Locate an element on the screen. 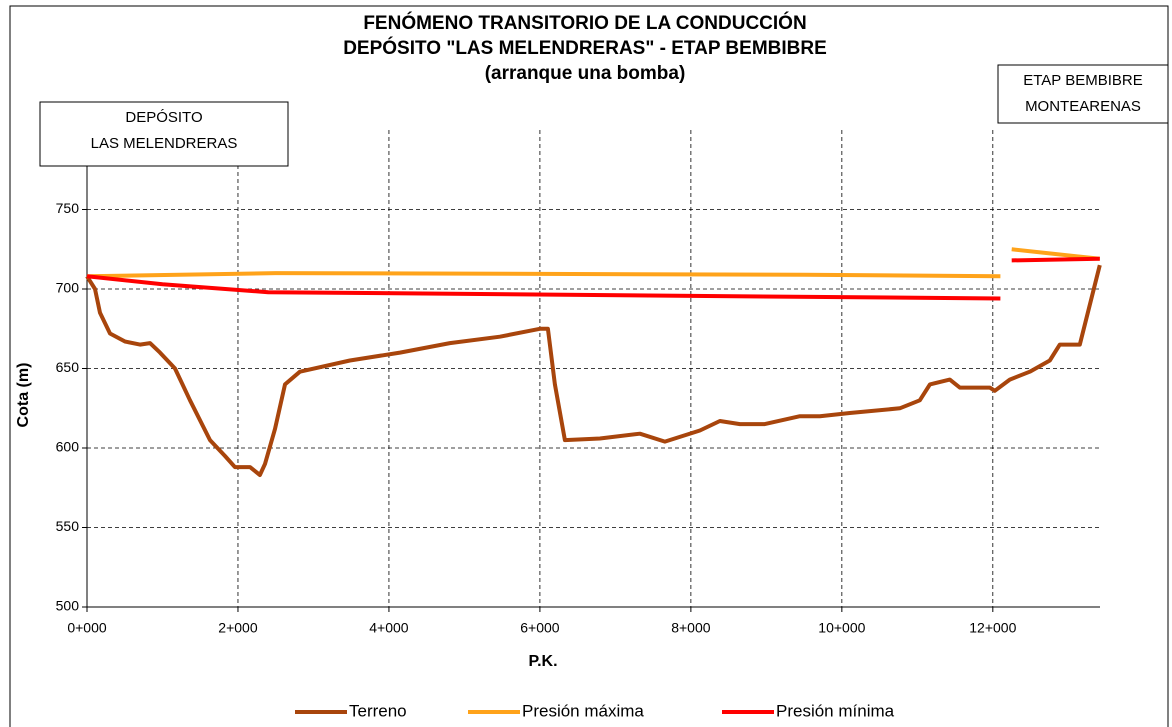 Image resolution: width=1172 pixels, height=727 pixels. annotation-text: DEPÓSITO is located at coordinates (163, 117).